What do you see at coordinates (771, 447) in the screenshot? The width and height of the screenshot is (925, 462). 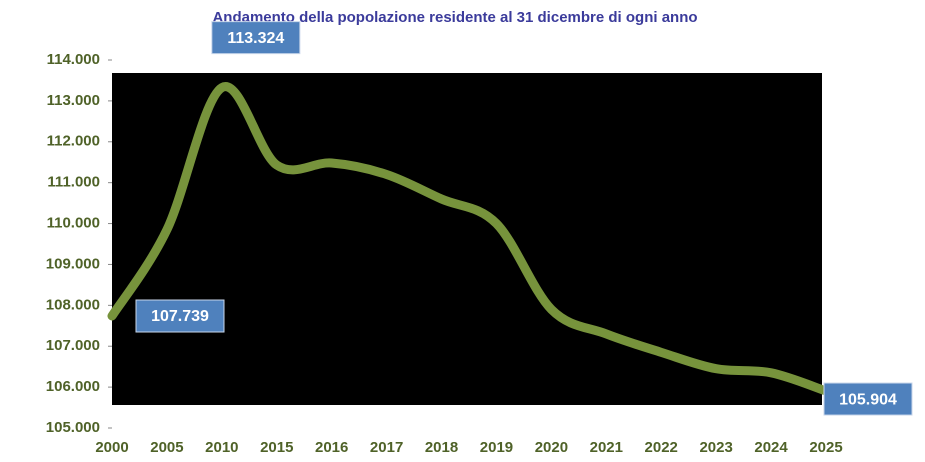 I see `x-tick-label: 2024` at bounding box center [771, 447].